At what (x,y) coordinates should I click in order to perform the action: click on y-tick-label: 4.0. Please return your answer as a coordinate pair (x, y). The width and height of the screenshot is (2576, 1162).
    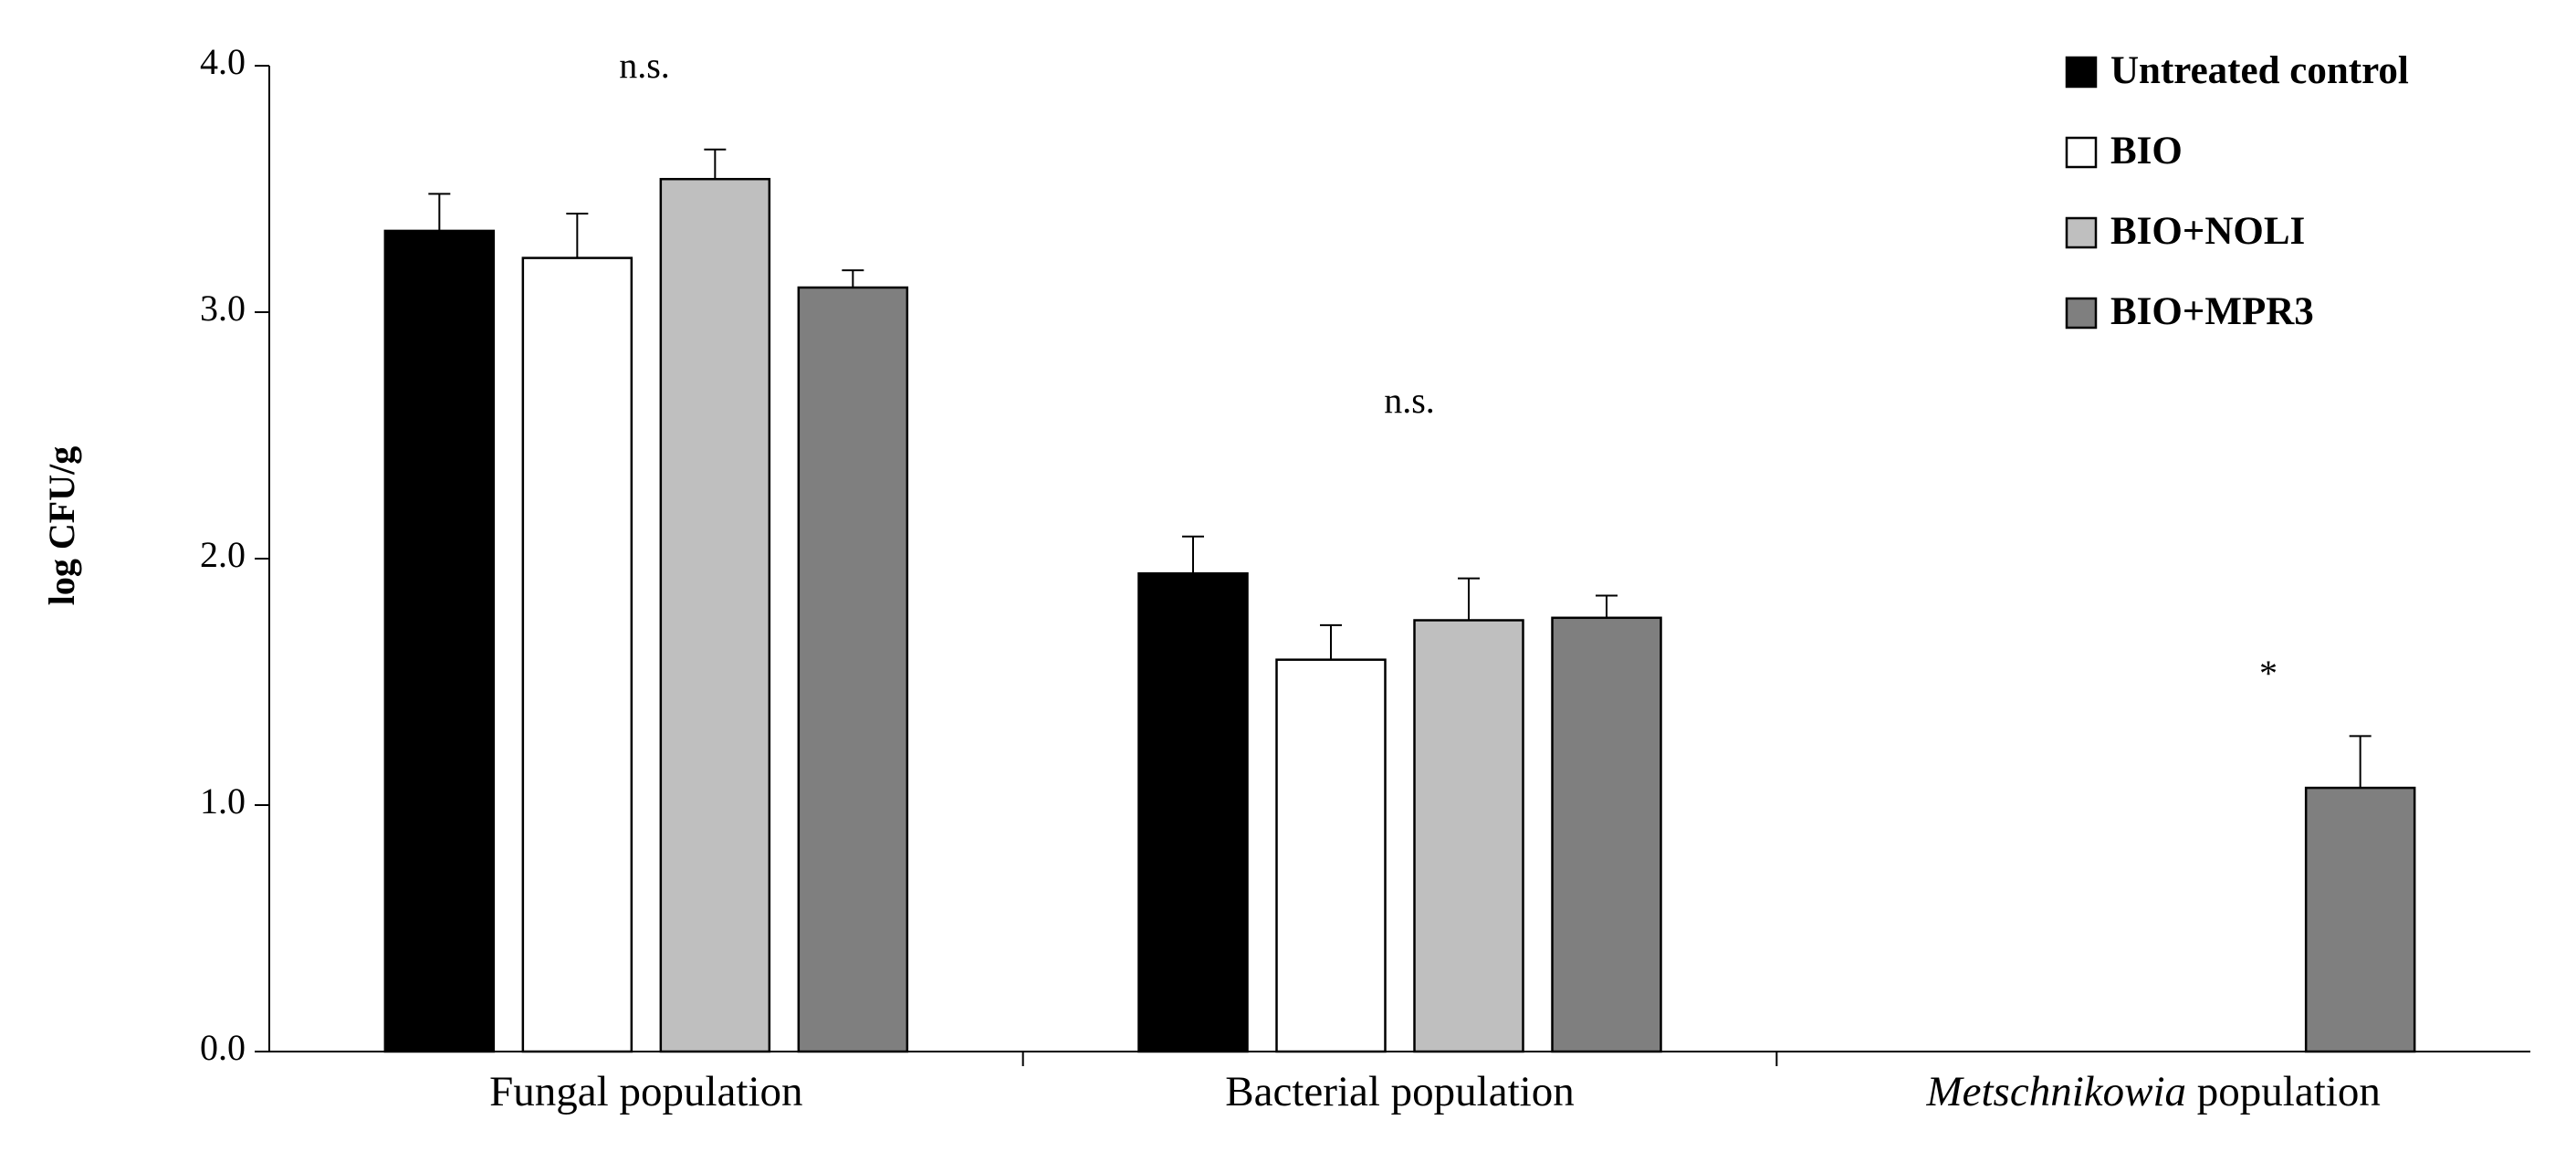
    Looking at the image, I should click on (223, 62).